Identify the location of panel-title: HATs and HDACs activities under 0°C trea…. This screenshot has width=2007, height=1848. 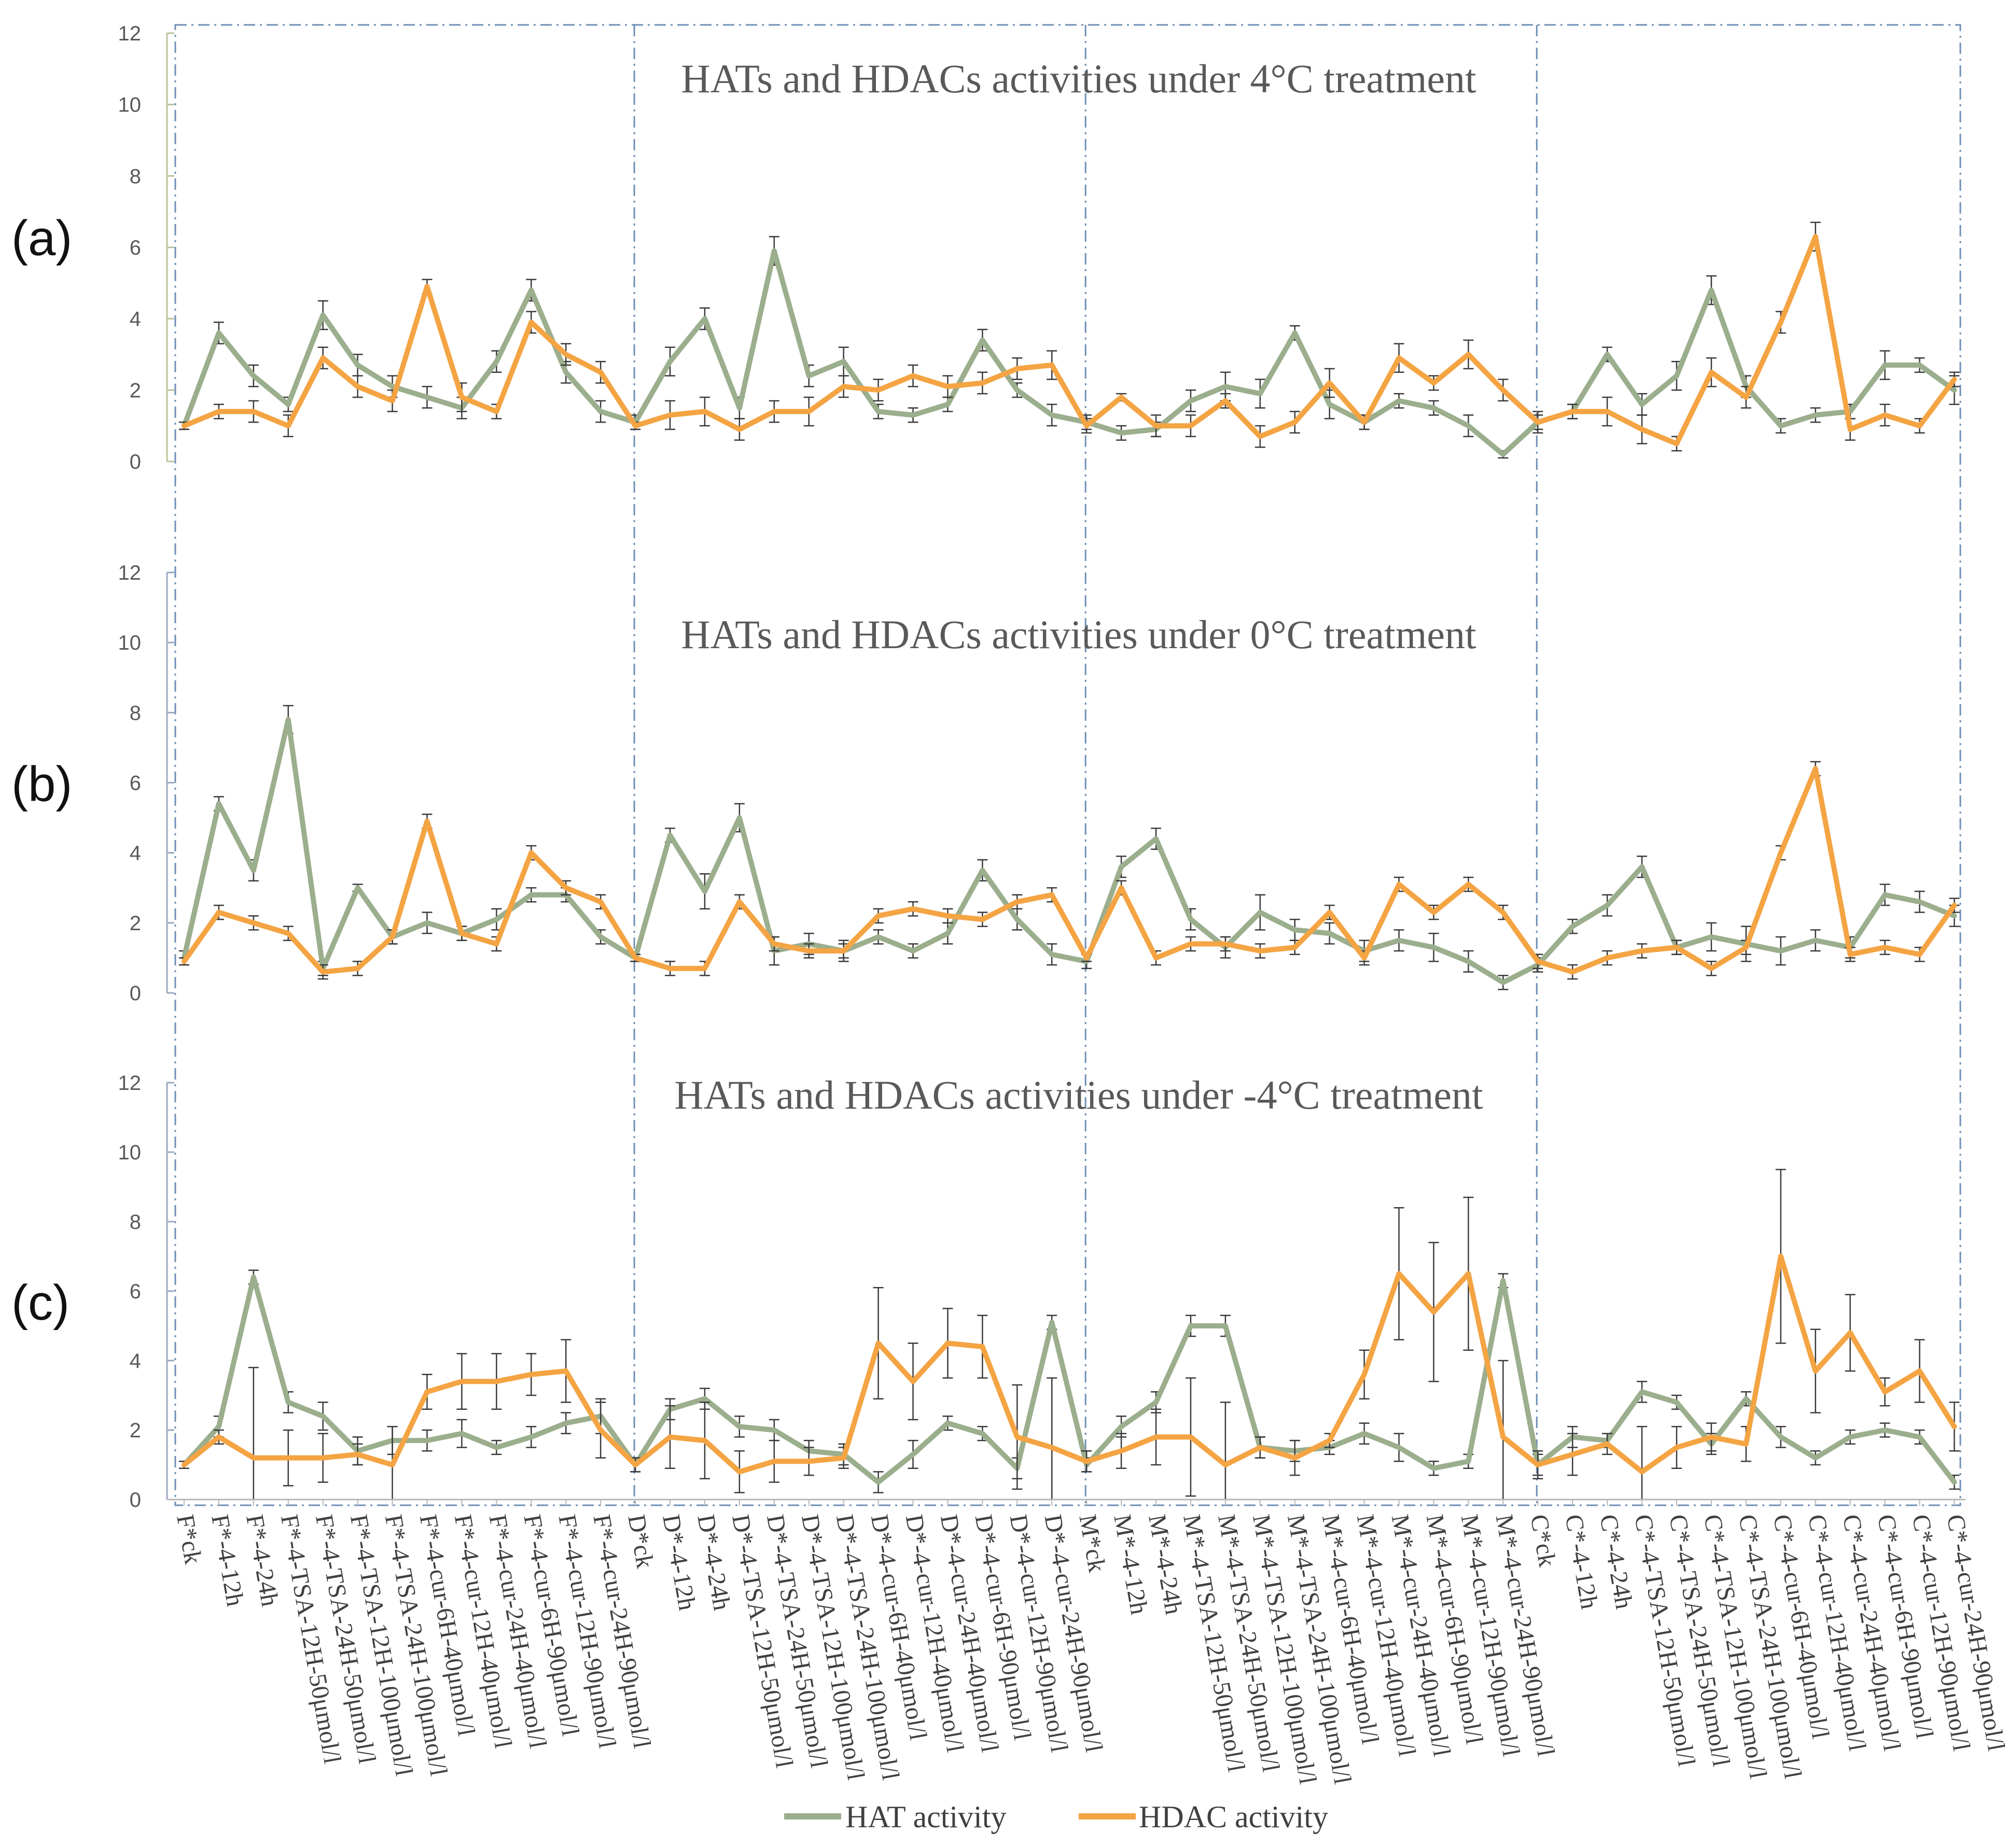
(1079, 634).